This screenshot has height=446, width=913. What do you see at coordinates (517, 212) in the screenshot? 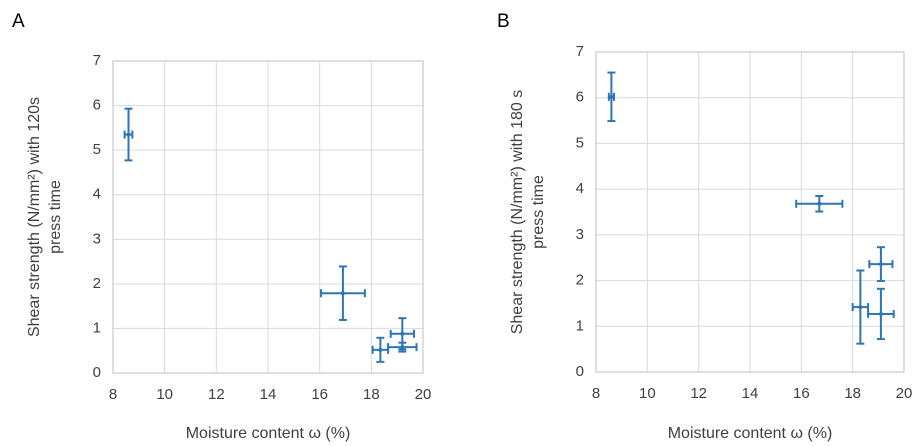
I see `y-axis-title: Shear strength (N/mm²) with 180 s` at bounding box center [517, 212].